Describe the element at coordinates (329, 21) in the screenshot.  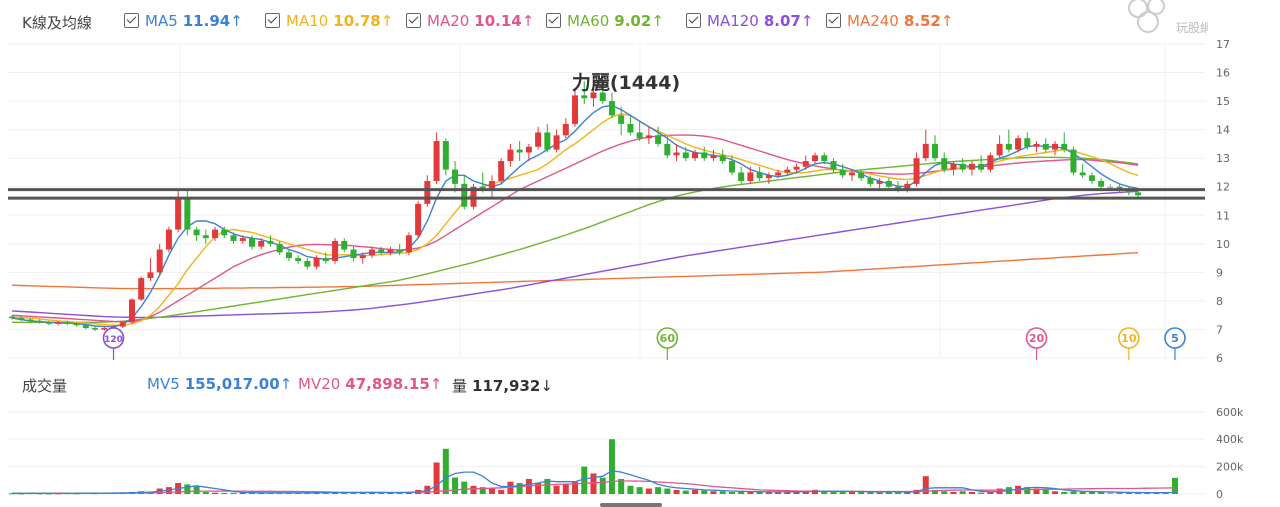
I see `legend-item-ma10: MA10 10.78↑` at that location.